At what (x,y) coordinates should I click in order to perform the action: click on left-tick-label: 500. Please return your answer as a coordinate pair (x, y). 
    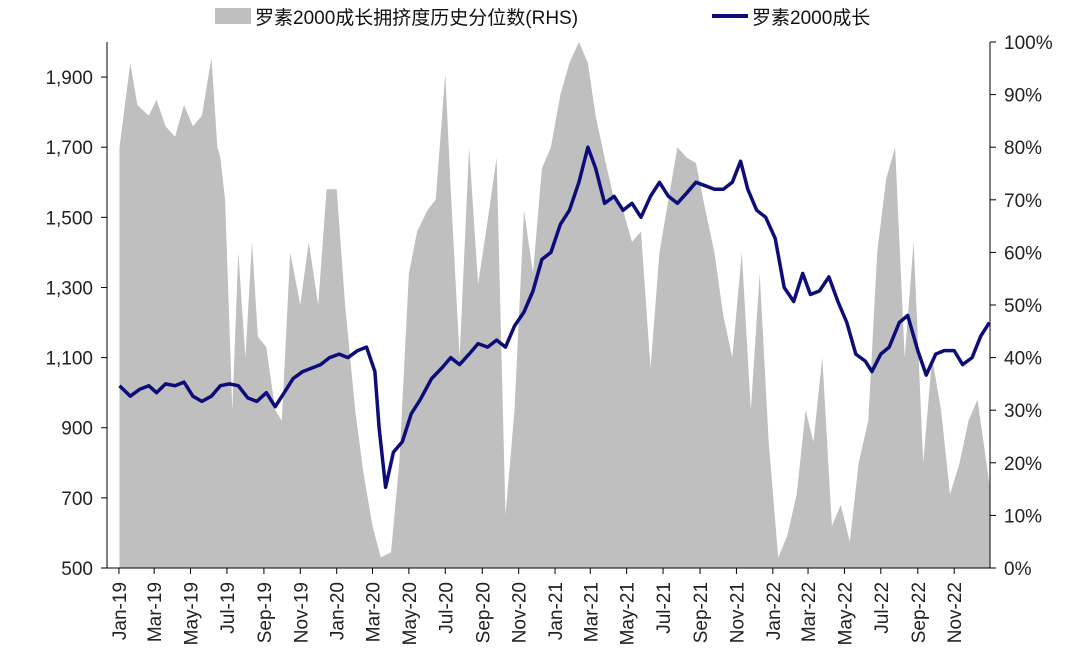
    Looking at the image, I should click on (77, 569).